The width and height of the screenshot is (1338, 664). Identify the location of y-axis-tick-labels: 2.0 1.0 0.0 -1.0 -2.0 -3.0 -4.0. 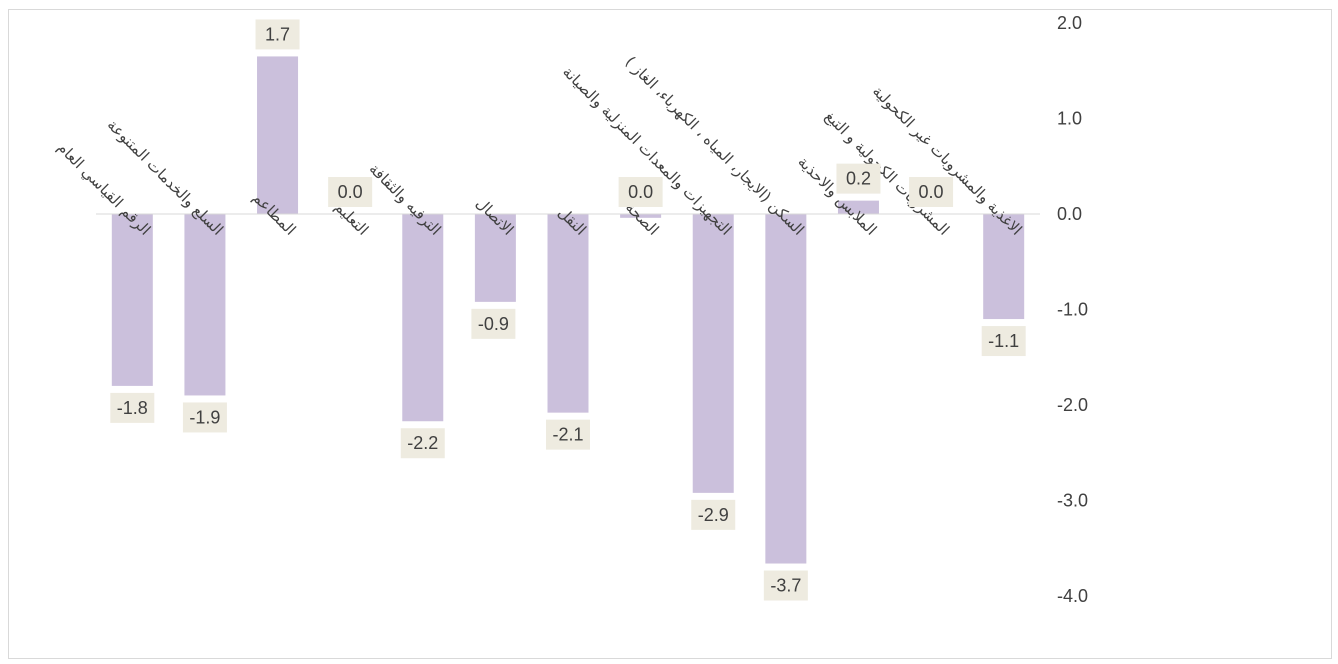
(1072, 309).